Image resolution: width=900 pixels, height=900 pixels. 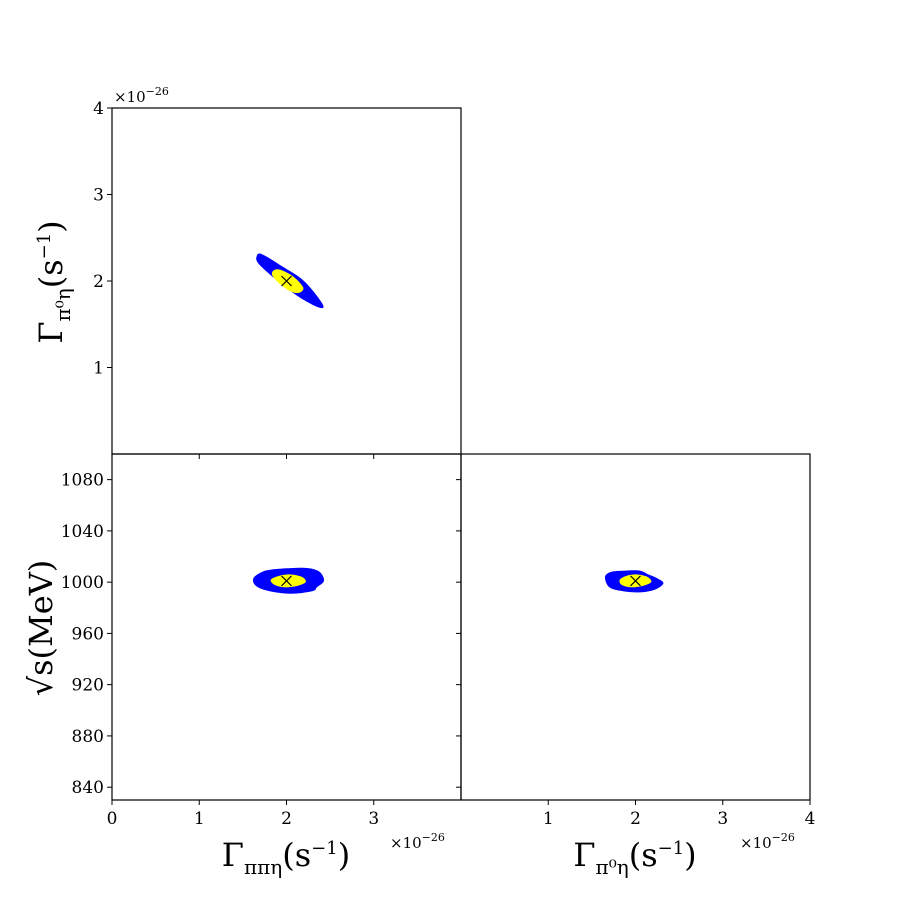 I want to click on x-axis-label: Γππη(s−1), so click(x=286, y=857).